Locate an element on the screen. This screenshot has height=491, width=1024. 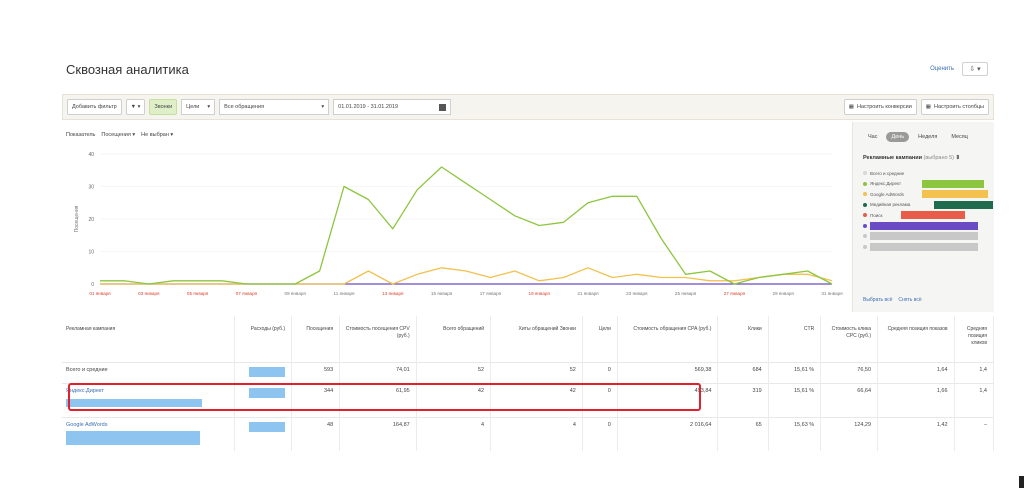
configure-columns-button: ▦ Настроить столбцы is located at coordinates (954, 107).